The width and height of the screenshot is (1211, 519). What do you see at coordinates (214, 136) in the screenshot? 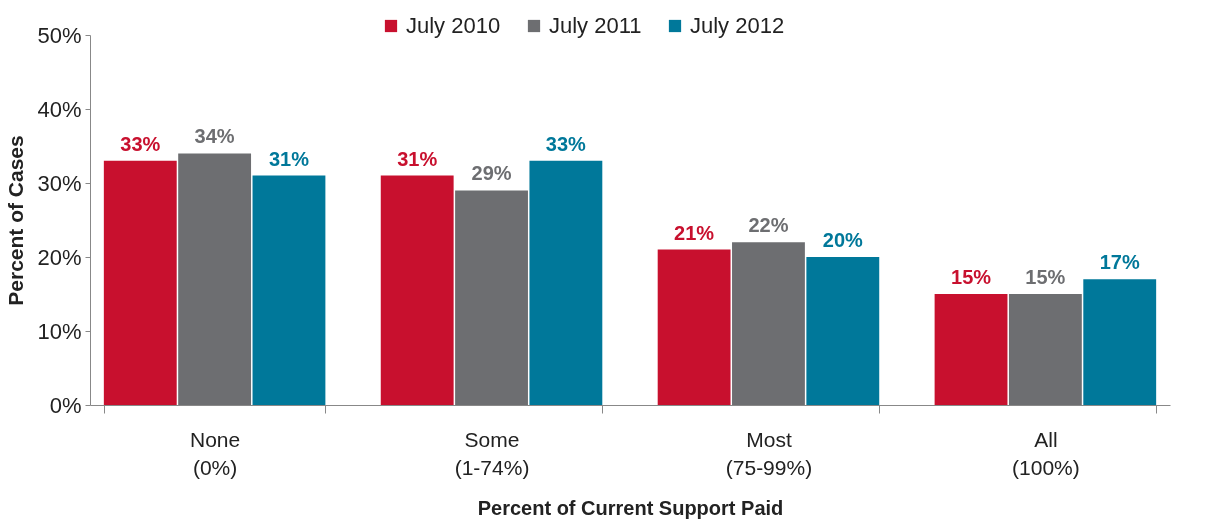
I see `data-label: 34%` at bounding box center [214, 136].